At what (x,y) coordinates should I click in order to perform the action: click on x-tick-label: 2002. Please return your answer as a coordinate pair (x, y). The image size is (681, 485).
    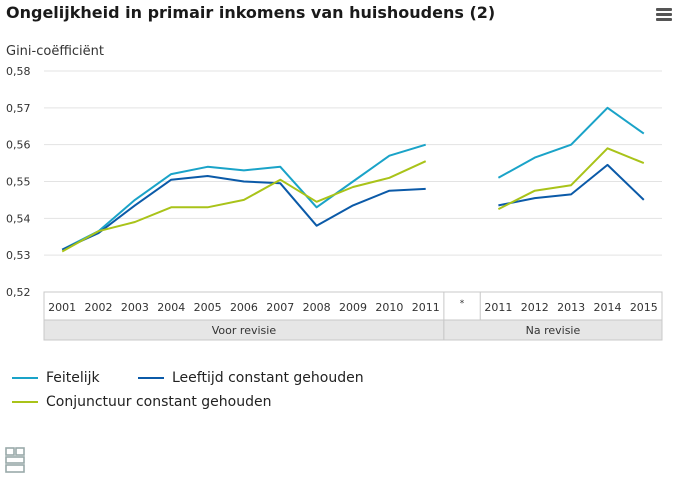
    Looking at the image, I should click on (99, 307).